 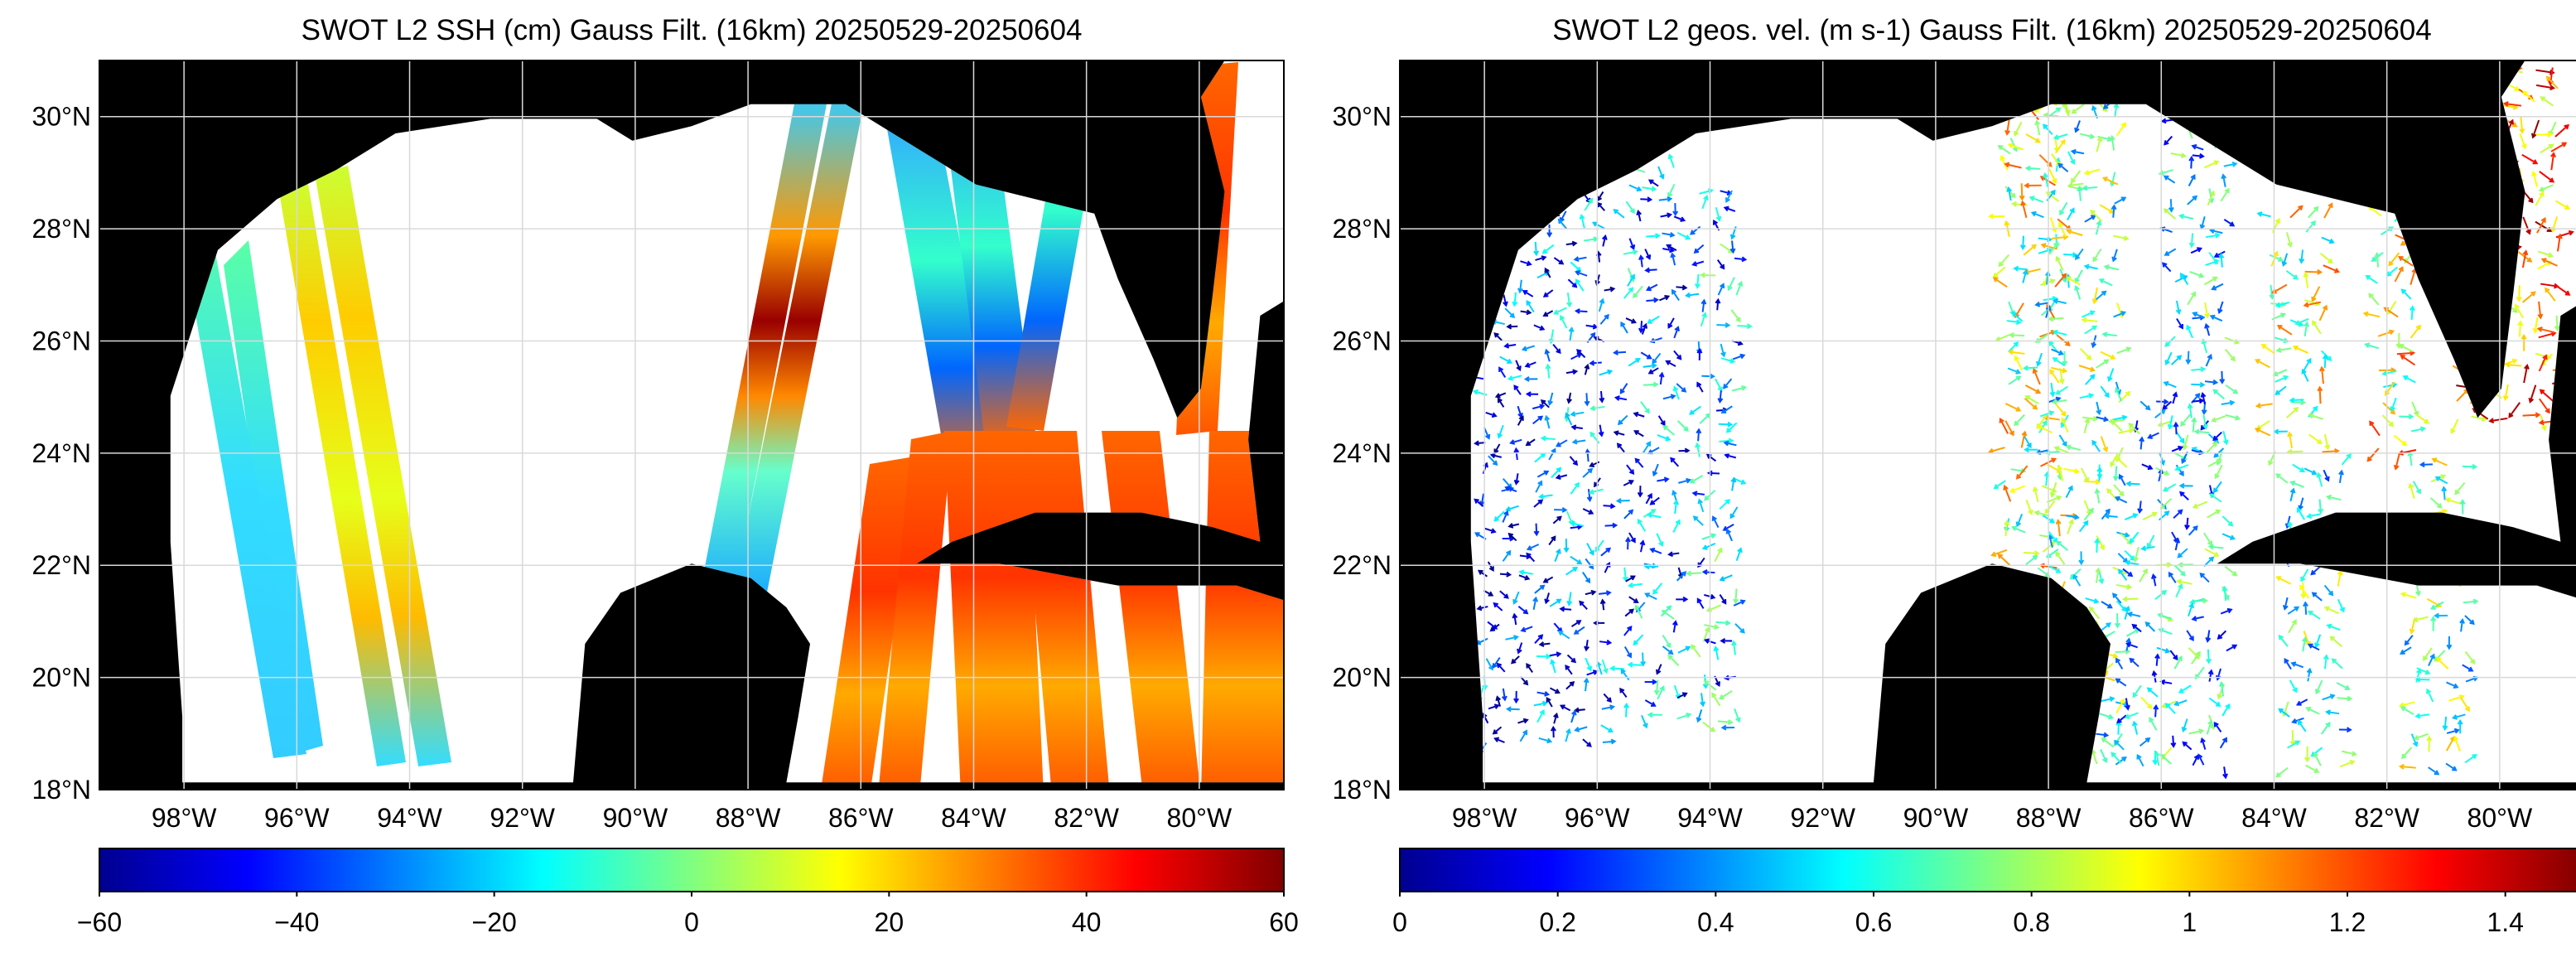 What do you see at coordinates (522, 818) in the screenshot?
I see `lon-tick-label: 92°W` at bounding box center [522, 818].